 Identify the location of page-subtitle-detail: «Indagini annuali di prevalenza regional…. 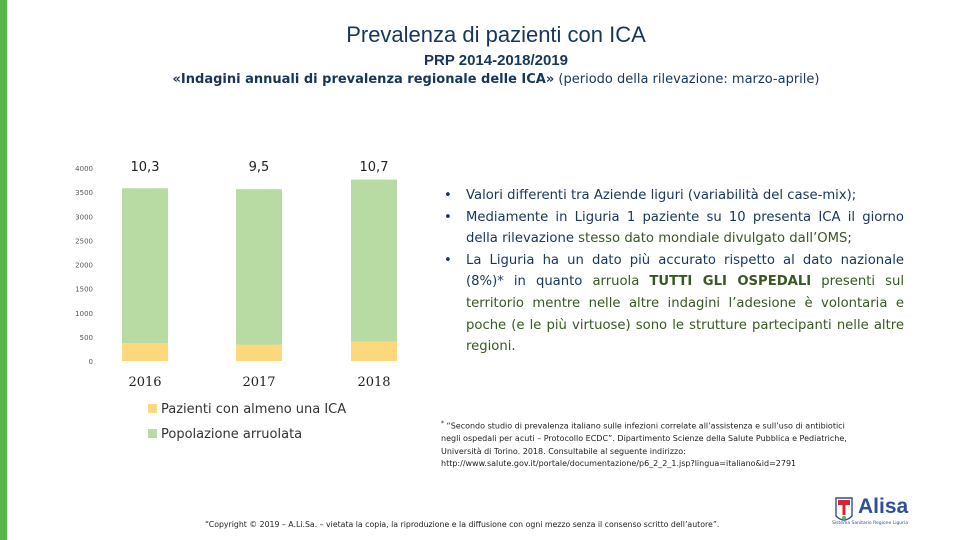
(480, 79).